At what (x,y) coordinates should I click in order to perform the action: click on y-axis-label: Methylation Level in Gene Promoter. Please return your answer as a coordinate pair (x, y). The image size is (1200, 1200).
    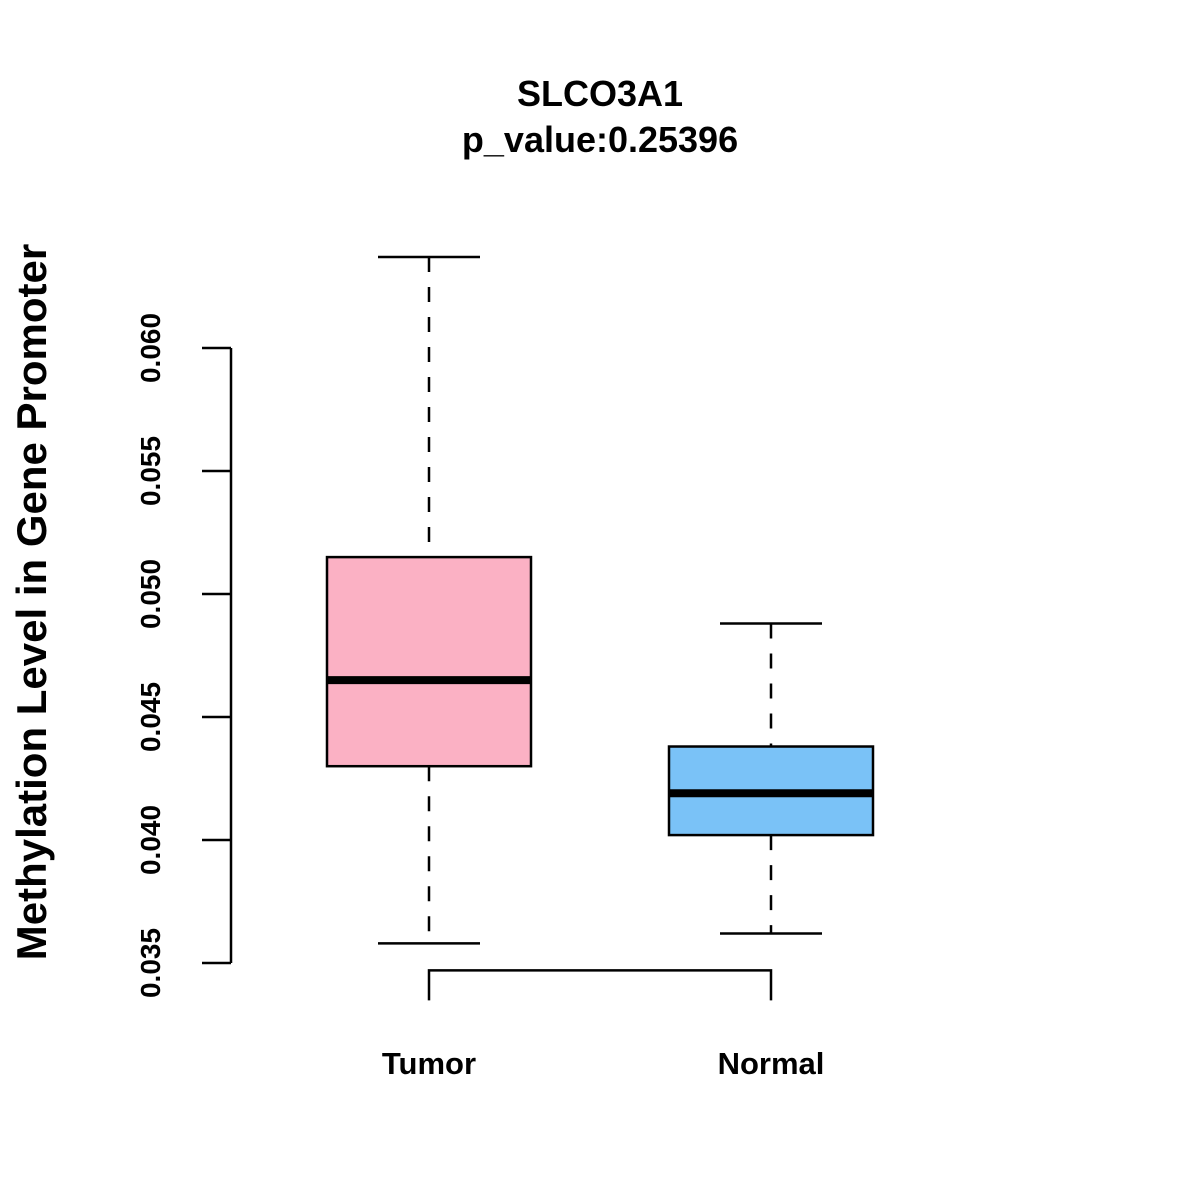
    Looking at the image, I should click on (31, 602).